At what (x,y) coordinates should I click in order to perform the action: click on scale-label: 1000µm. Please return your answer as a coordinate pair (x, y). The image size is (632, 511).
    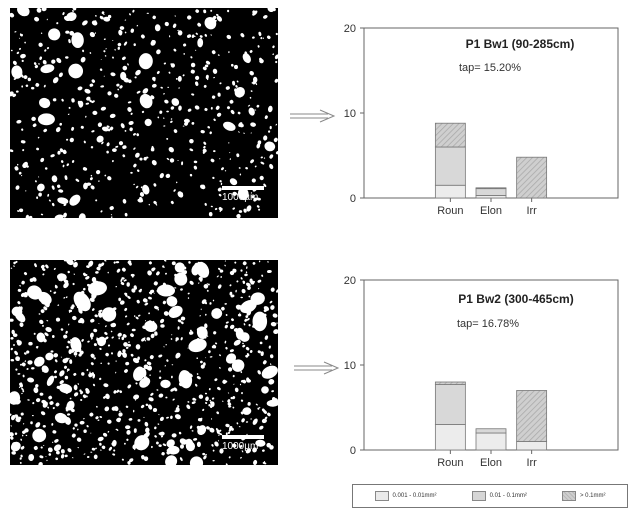
    Looking at the image, I should click on (240, 446).